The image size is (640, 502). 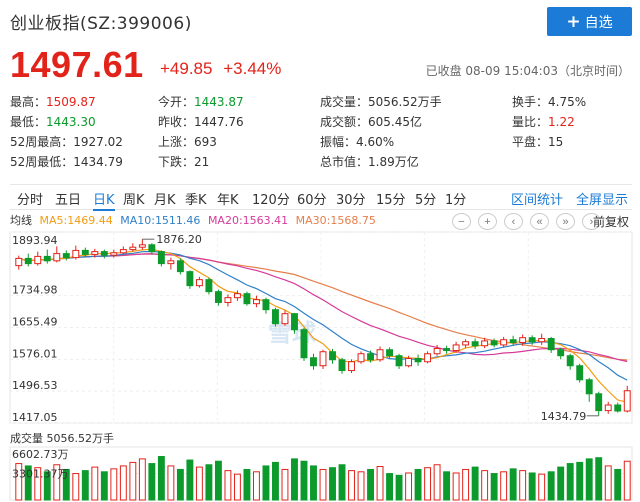 I want to click on tab-0: 分时, so click(x=30, y=200).